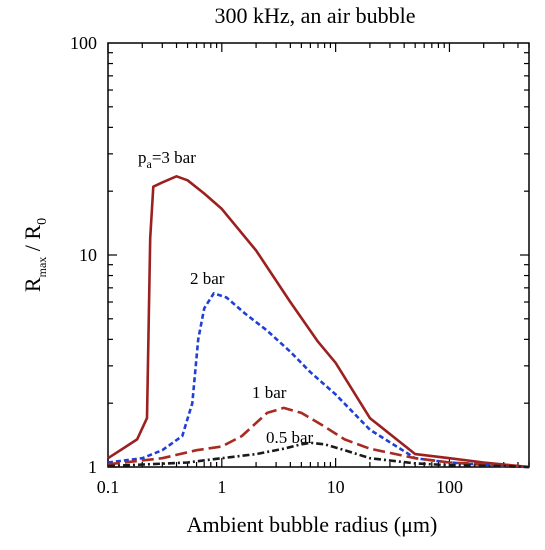  I want to click on x-axis-title: Ambient bubble radius (μm), so click(312, 524).